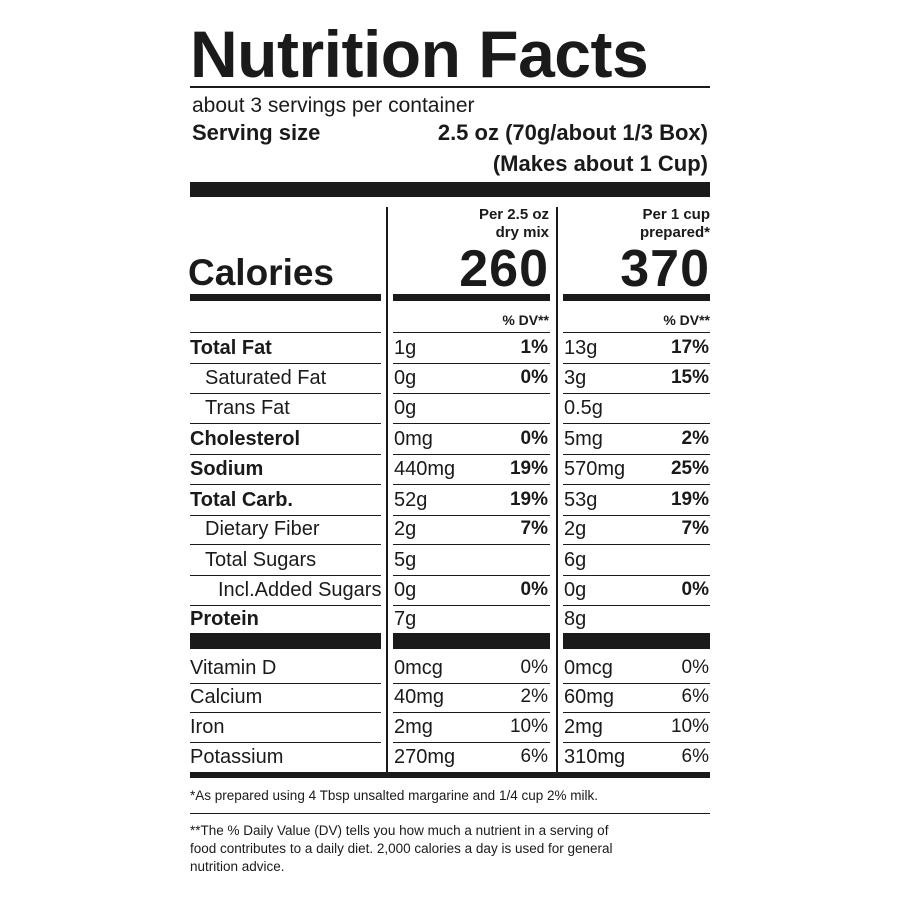  Describe the element at coordinates (572, 132) in the screenshot. I see `serving-size-value: 2.5 oz (70g/about 1/3 Box)` at that location.